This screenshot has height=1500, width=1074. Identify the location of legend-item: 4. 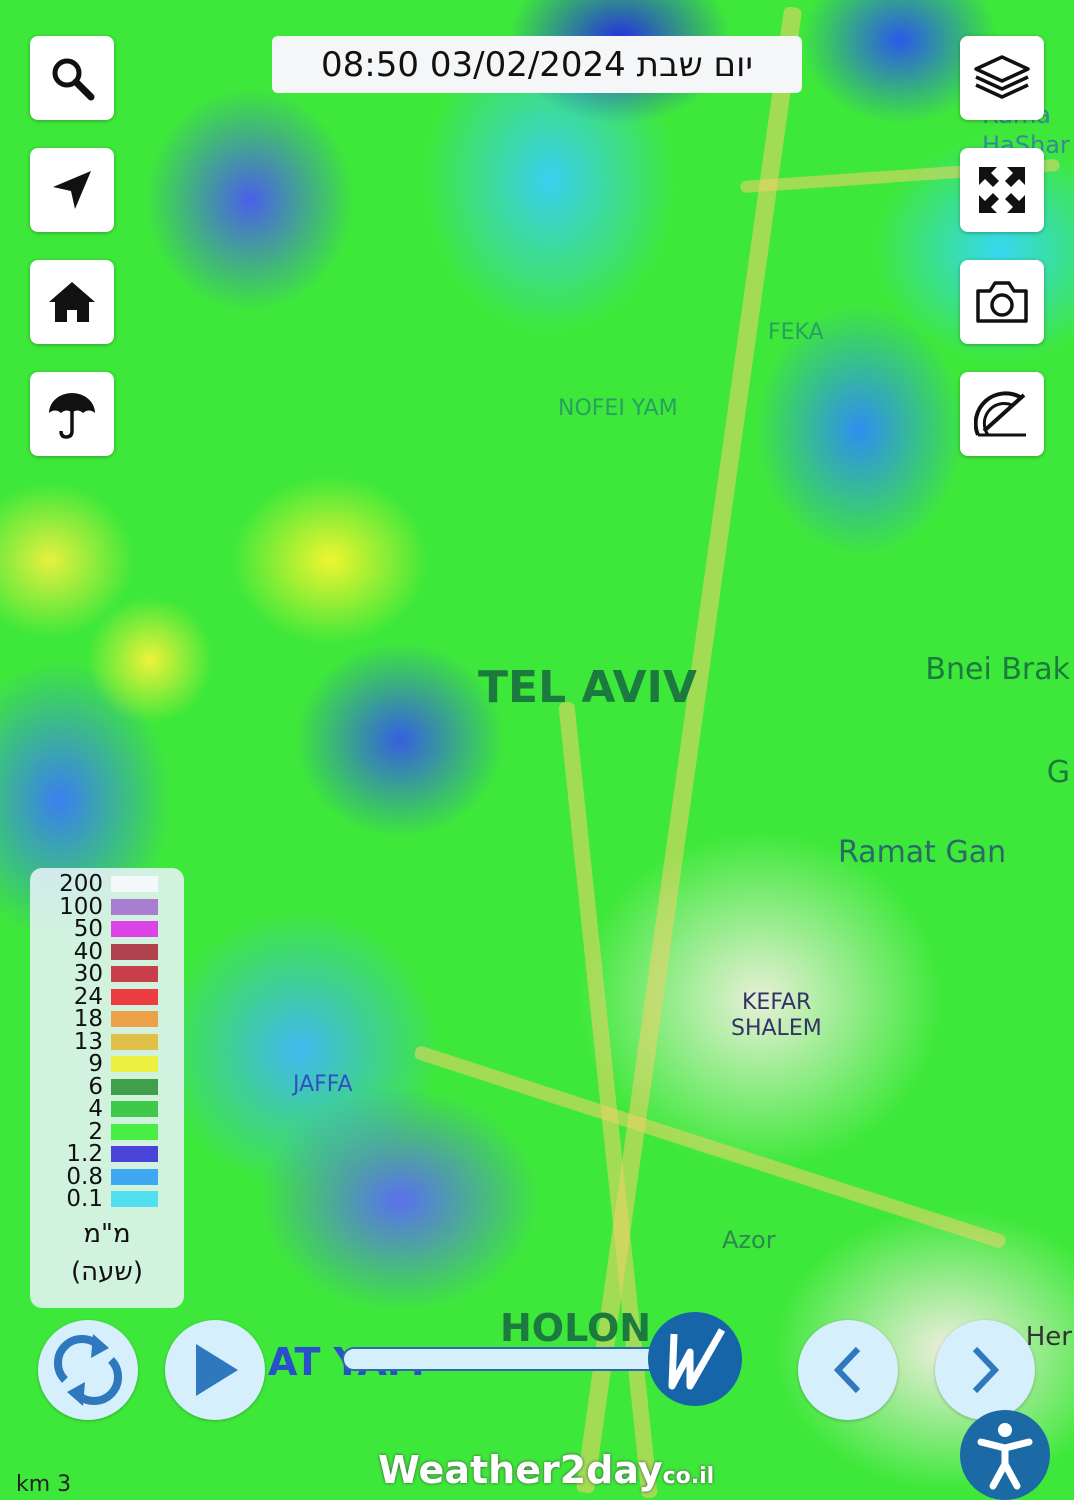
(107, 1109).